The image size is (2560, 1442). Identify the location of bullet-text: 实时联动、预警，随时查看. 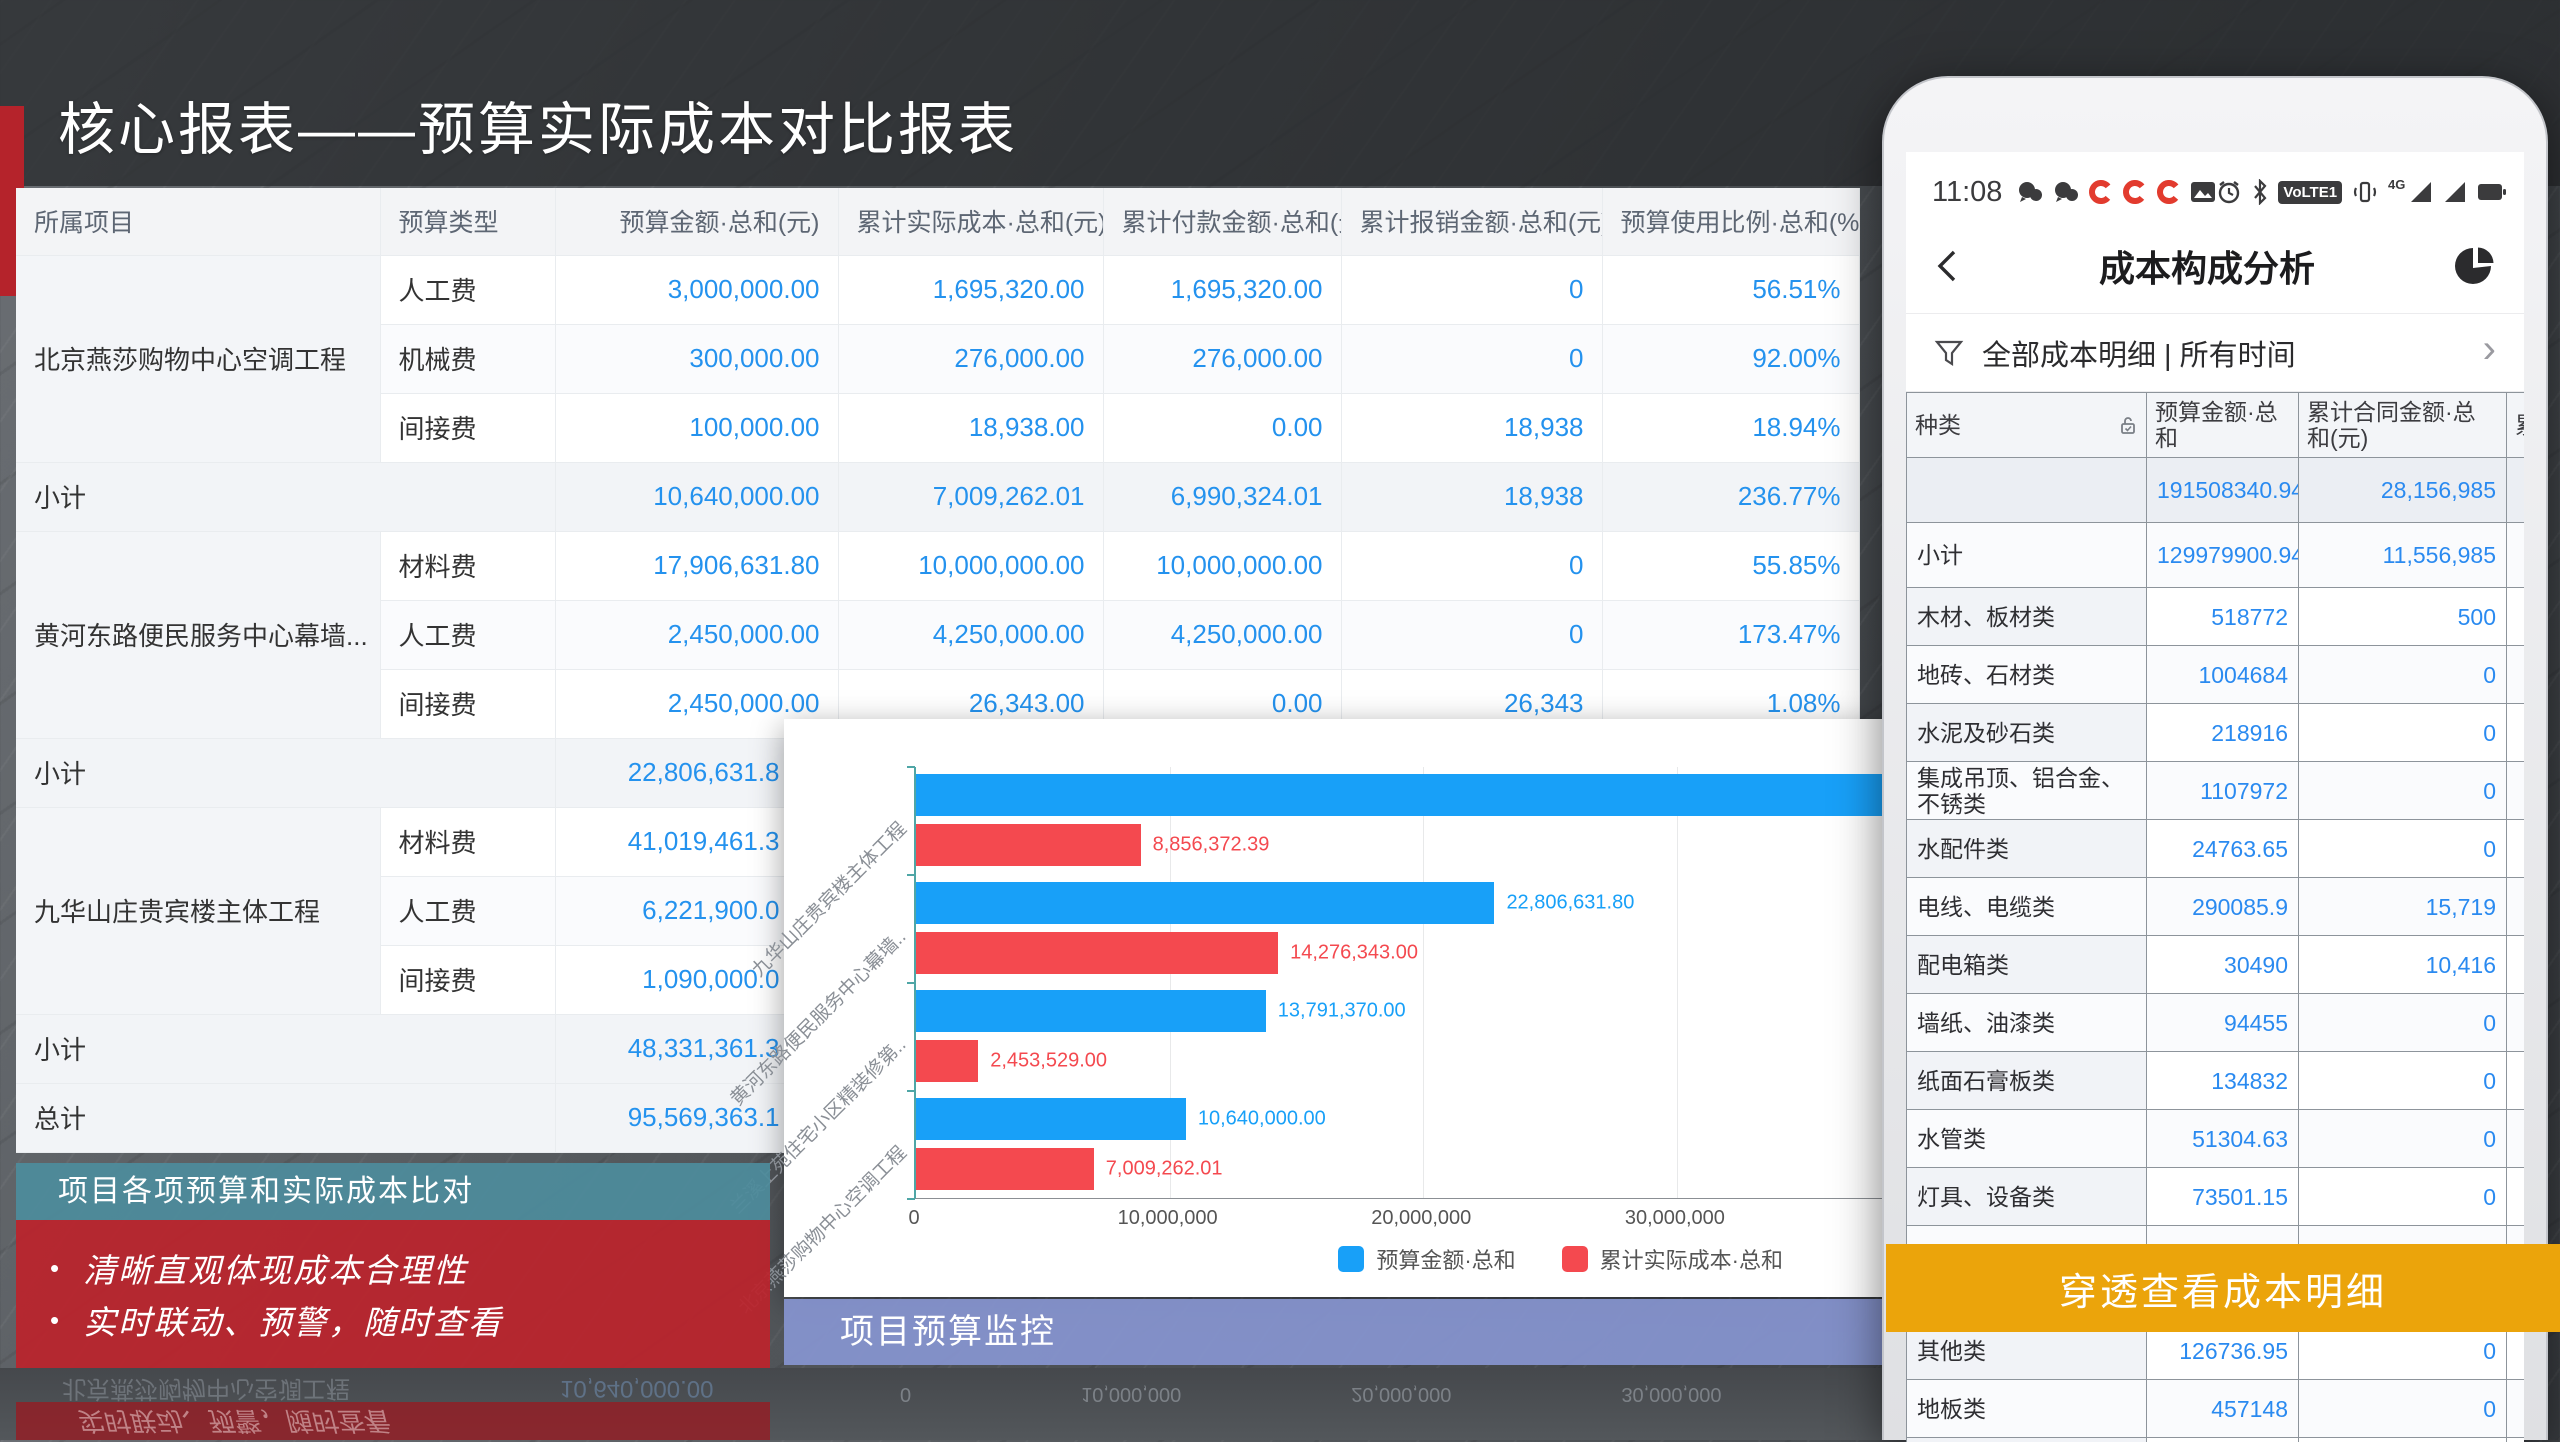
(293, 1320).